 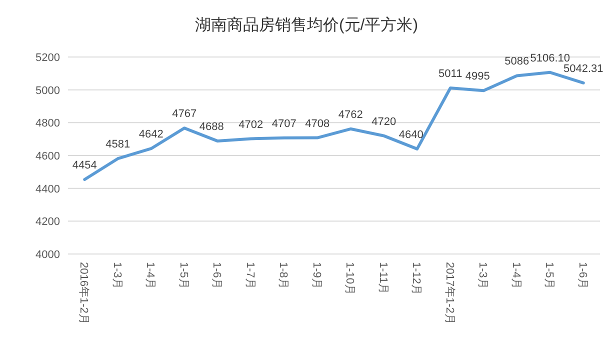 I want to click on y-tick-label: 4200, so click(x=48, y=222).